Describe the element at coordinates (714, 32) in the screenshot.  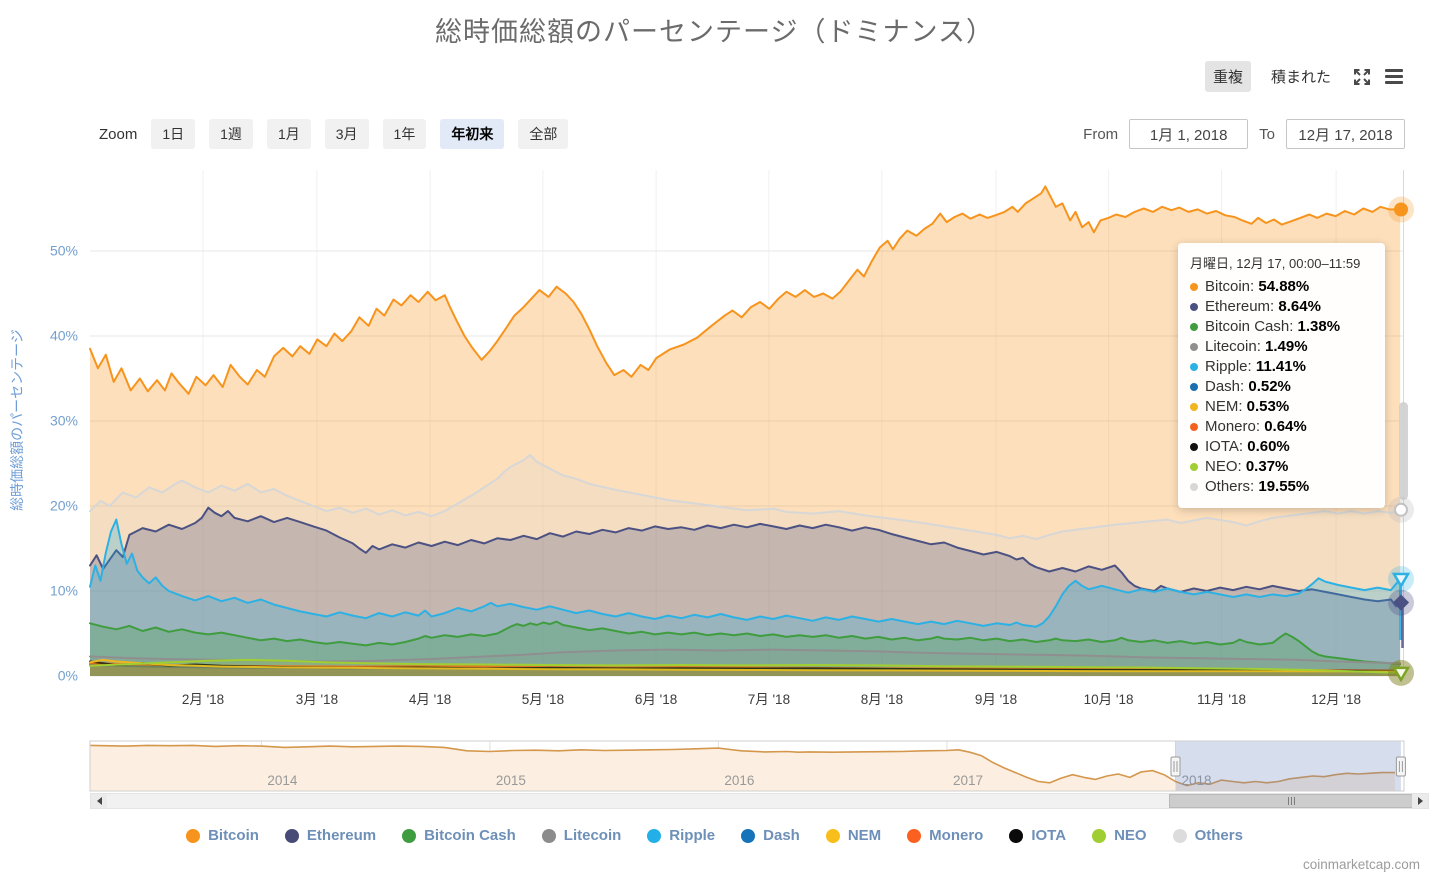
I see `page-title: 総時価総額のパーセンテージ（ドミナンス）` at that location.